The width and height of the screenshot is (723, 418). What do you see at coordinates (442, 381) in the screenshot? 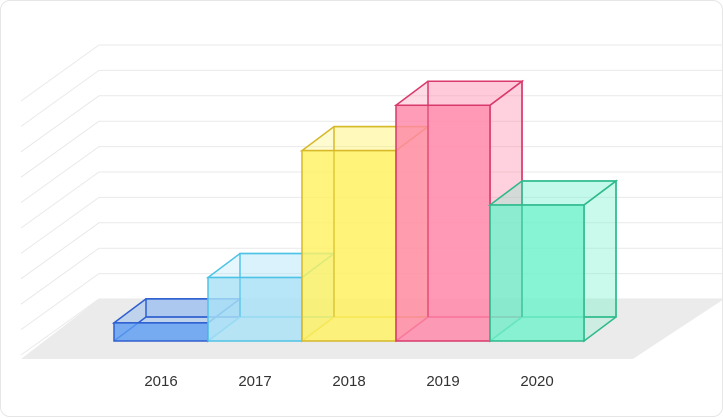
I see `x-tick-label: 2019` at bounding box center [442, 381].